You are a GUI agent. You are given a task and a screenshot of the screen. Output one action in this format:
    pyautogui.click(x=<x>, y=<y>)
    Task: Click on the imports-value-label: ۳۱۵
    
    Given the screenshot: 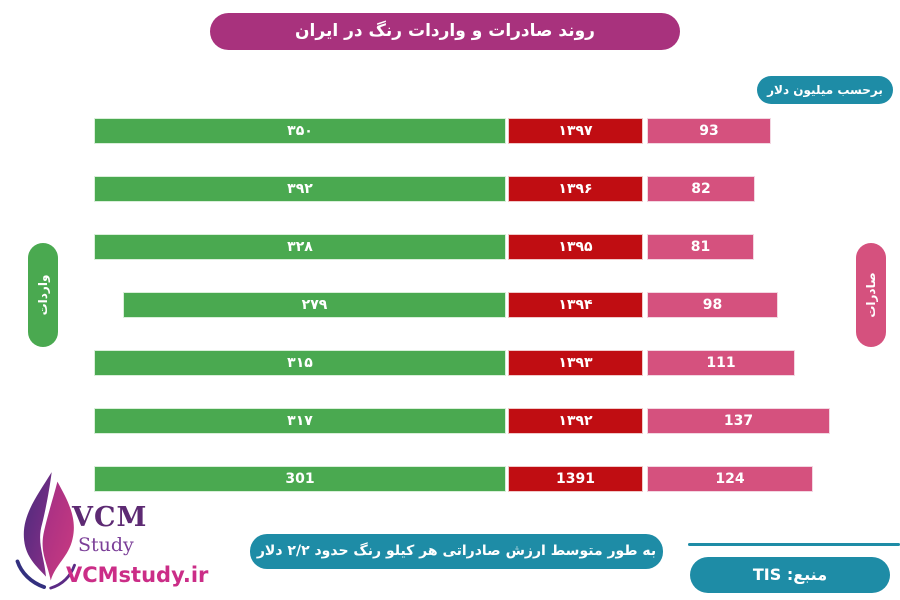 What is the action you would take?
    pyautogui.click(x=300, y=363)
    